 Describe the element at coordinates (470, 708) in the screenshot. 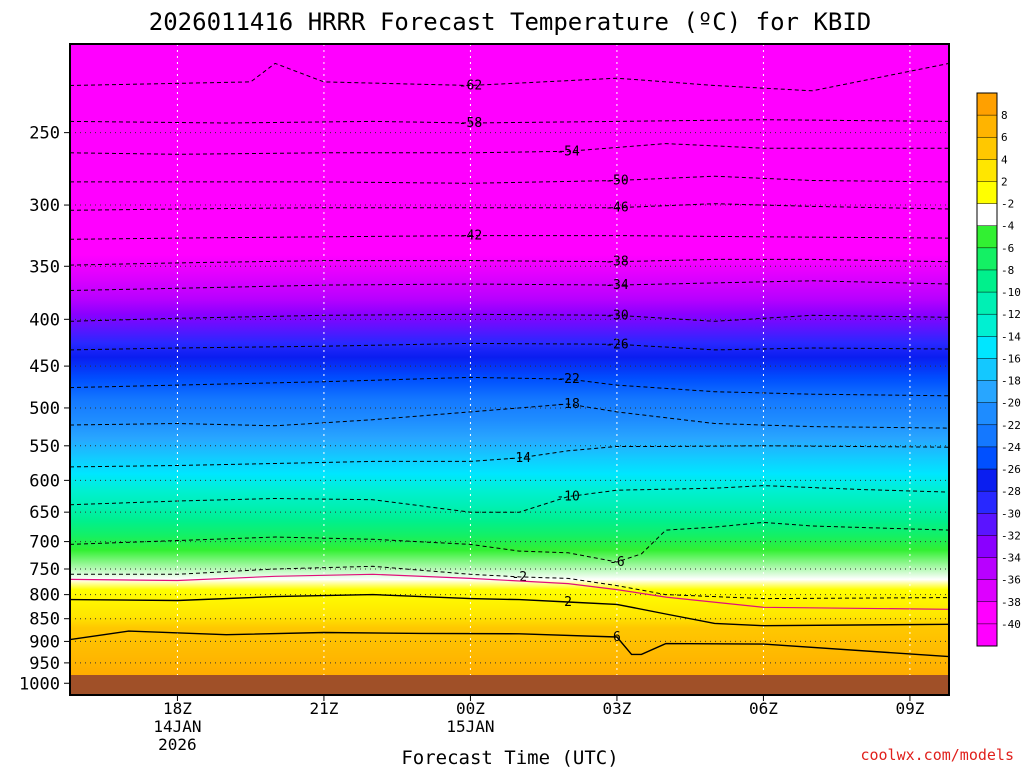

I see `x-tick-label: 00Z` at that location.